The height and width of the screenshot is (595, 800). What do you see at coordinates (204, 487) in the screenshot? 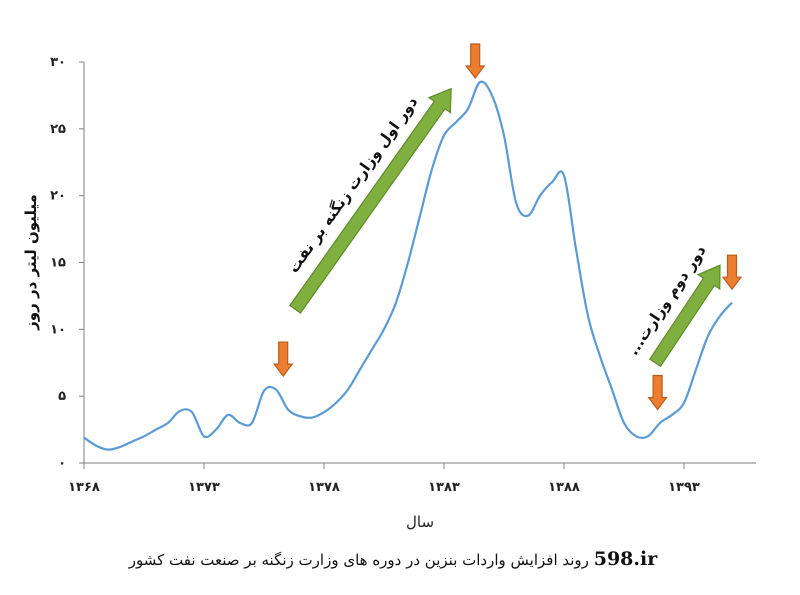
I see `x-tick-label: ۱۳۷۳` at bounding box center [204, 487].